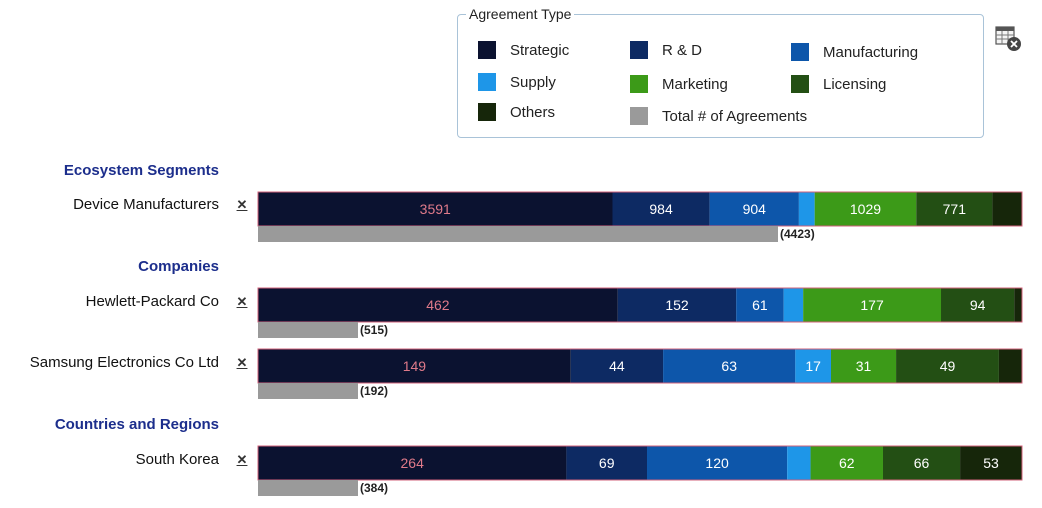  I want to click on legend-item-strategic: Strategic, so click(523, 50).